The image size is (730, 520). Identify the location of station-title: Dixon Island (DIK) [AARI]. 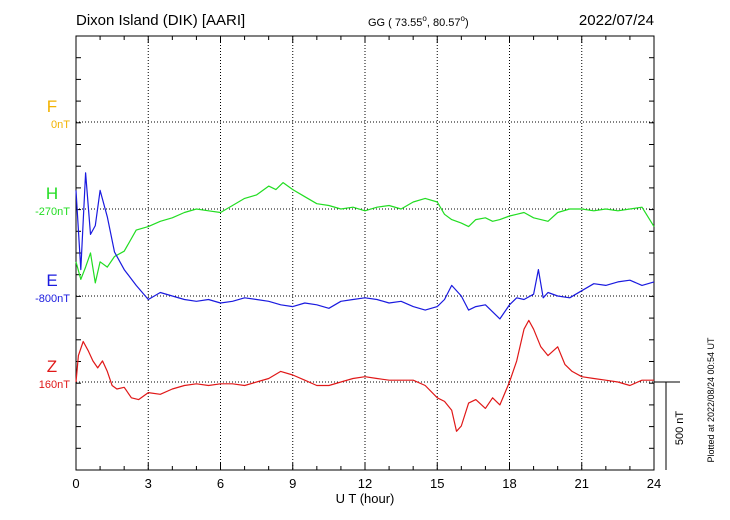
(160, 20).